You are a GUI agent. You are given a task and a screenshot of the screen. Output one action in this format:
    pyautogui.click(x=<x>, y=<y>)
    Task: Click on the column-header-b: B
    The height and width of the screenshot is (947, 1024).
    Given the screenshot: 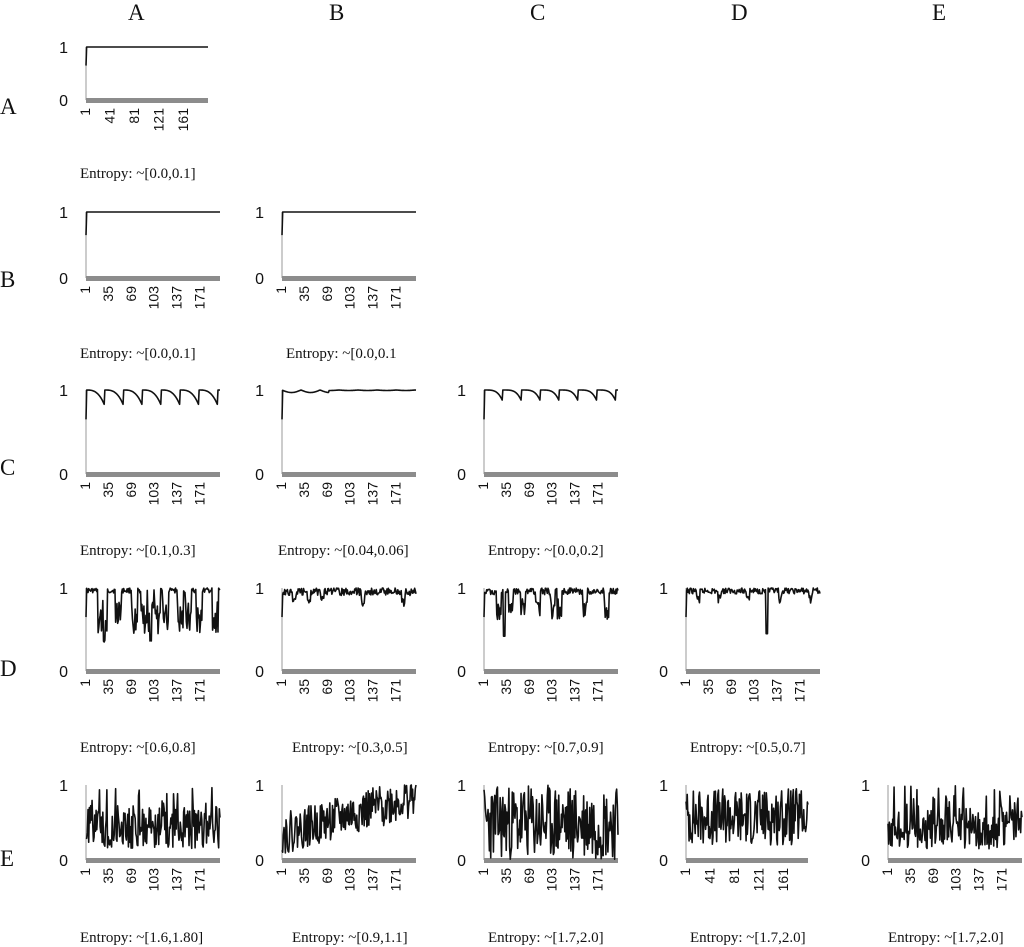 What is the action you would take?
    pyautogui.click(x=337, y=12)
    